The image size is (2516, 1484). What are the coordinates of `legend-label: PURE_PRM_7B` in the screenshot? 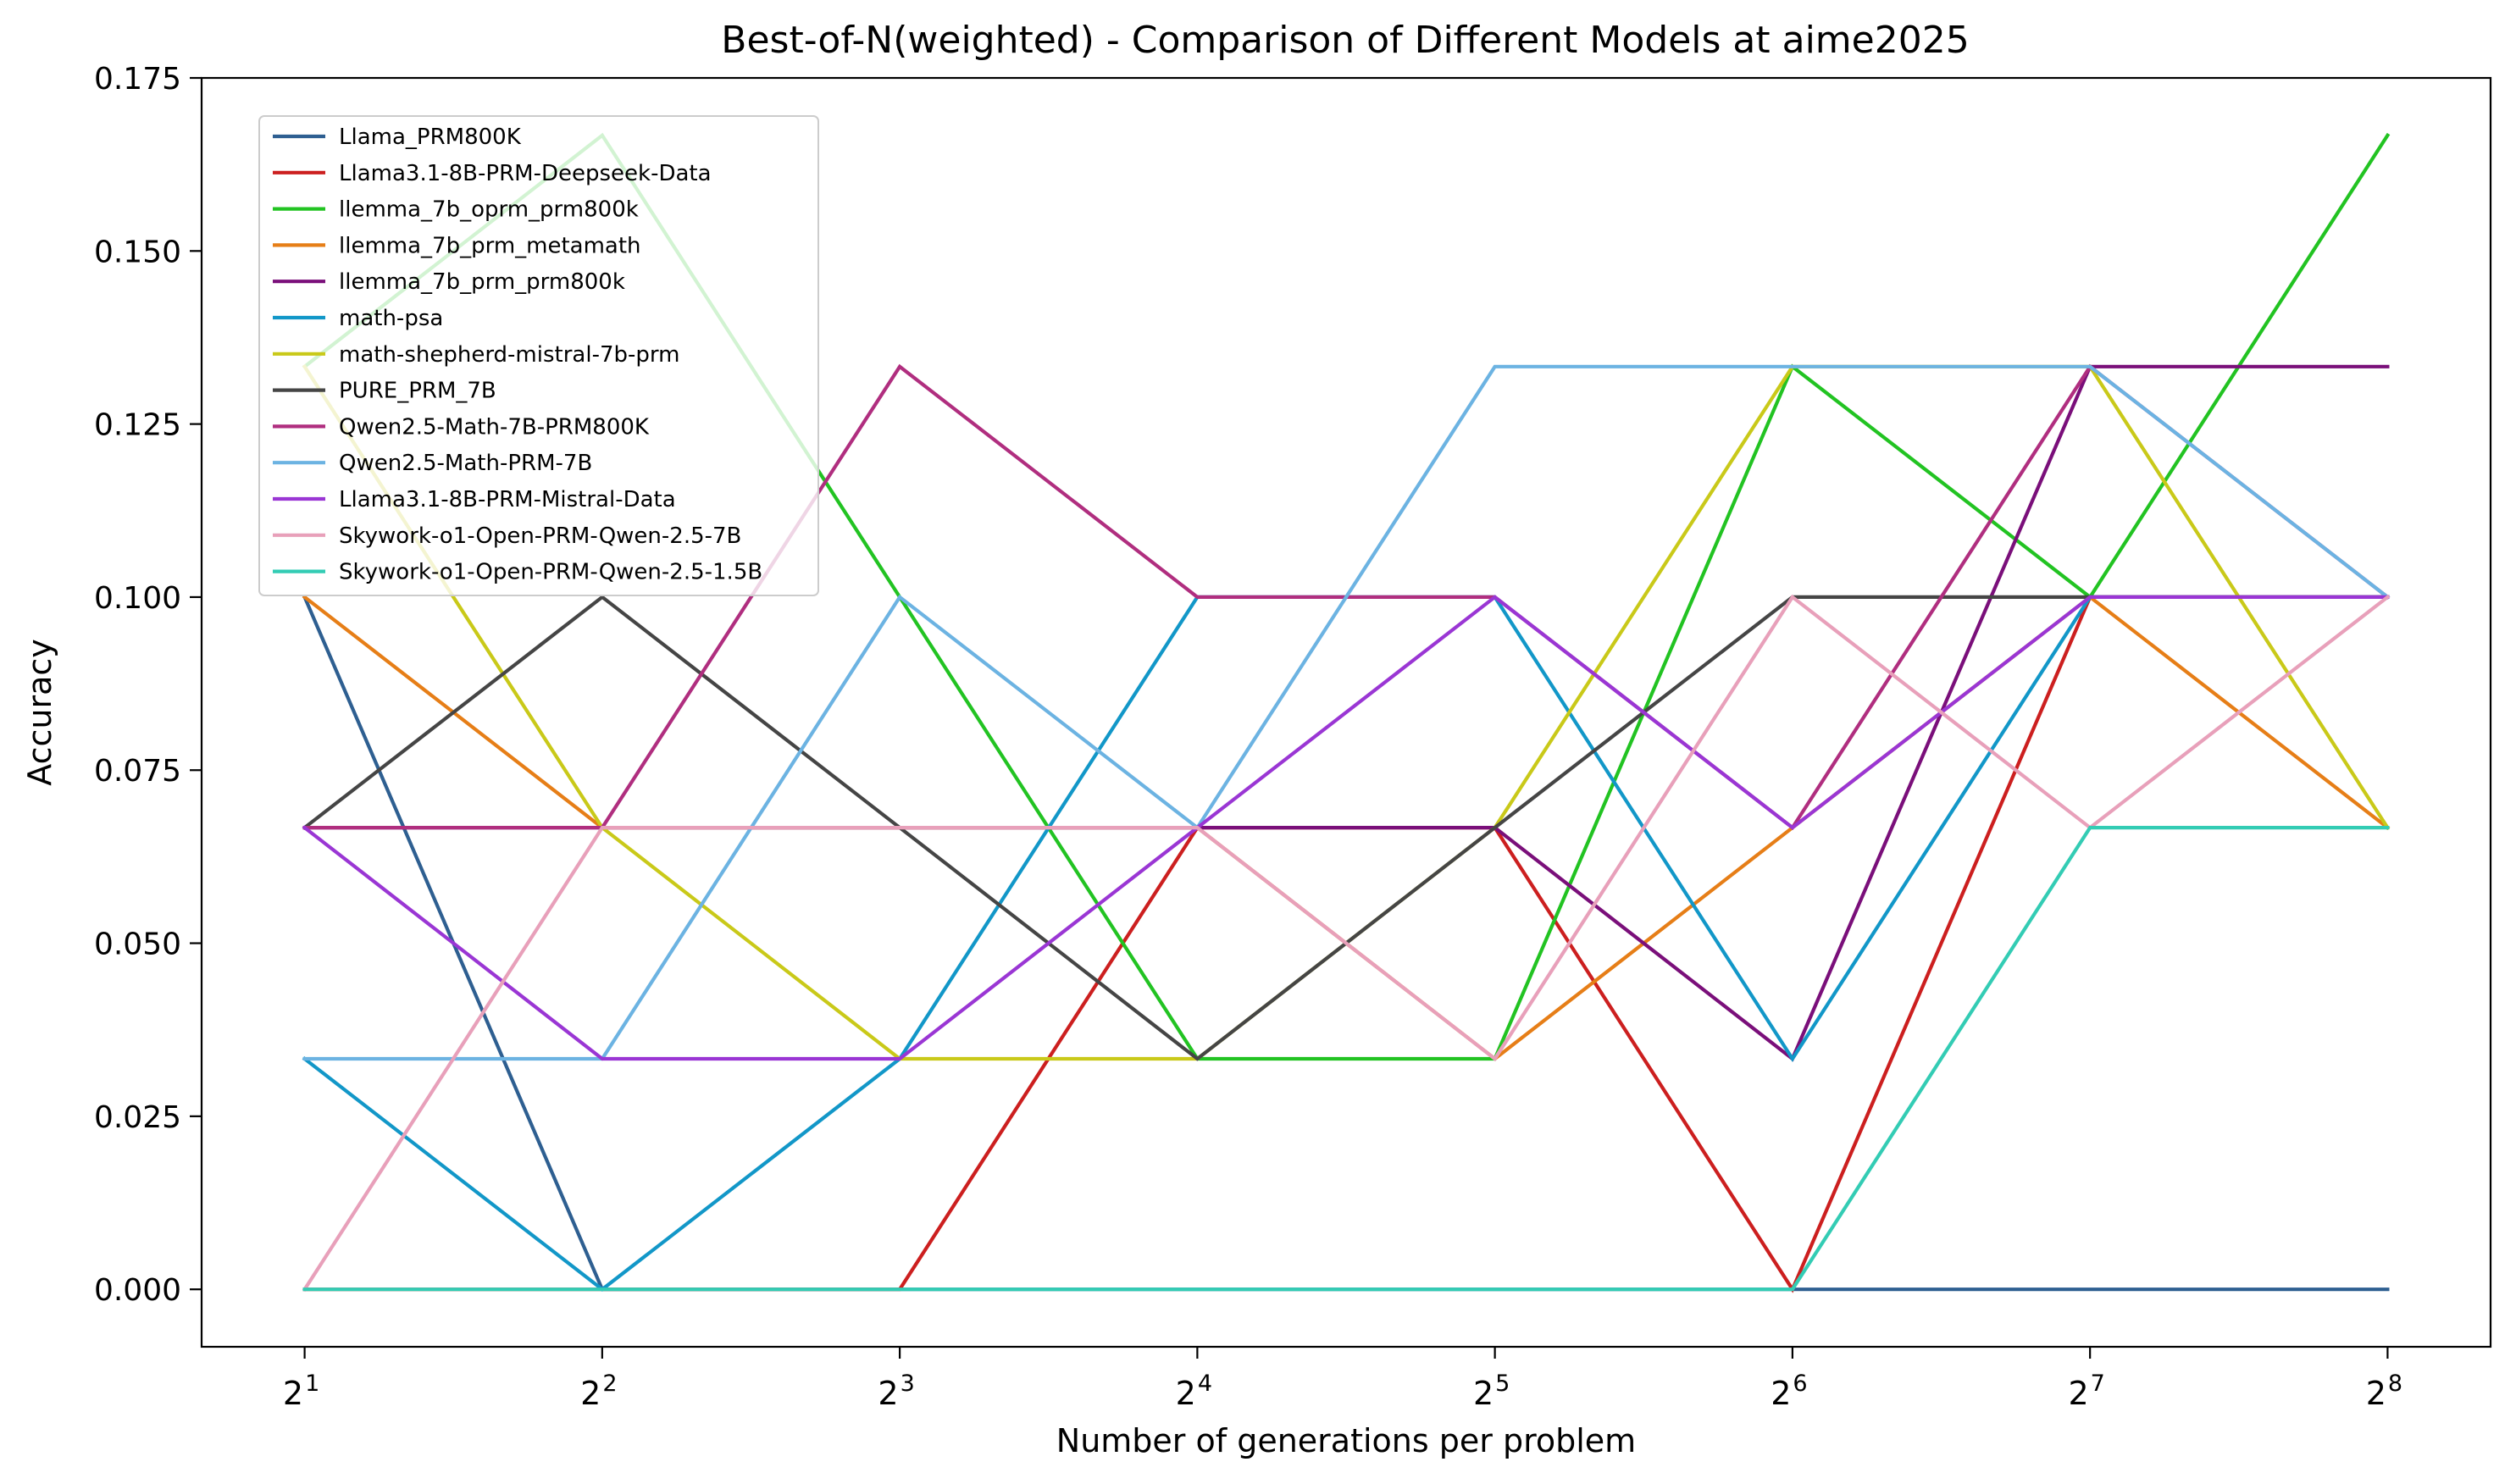 It's located at (418, 391).